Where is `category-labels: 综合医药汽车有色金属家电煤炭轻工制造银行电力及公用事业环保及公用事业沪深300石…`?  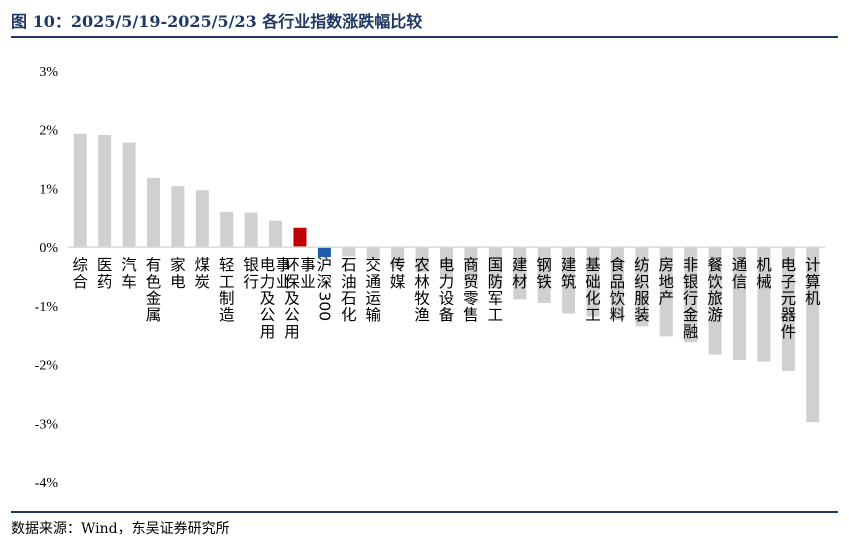
category-labels: 综合医药汽车有色金属家电煤炭轻工制造银行电力及公用事业环保及公用事业沪深300石… is located at coordinates (446, 298).